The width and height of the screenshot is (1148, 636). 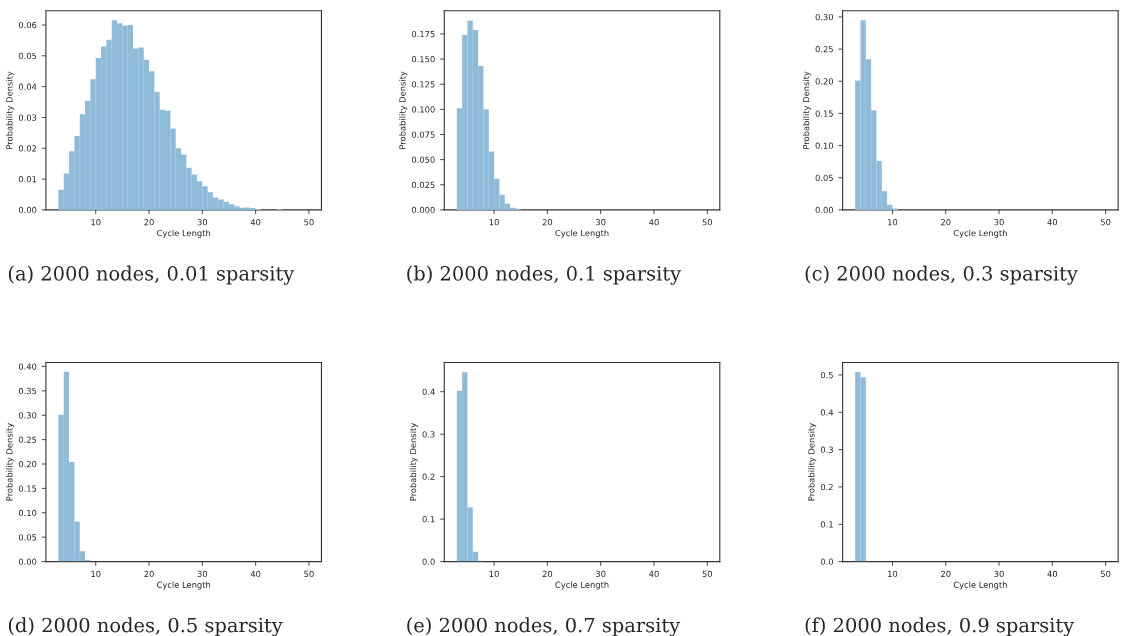 I want to click on y-tick-label: 0.100, so click(x=423, y=109).